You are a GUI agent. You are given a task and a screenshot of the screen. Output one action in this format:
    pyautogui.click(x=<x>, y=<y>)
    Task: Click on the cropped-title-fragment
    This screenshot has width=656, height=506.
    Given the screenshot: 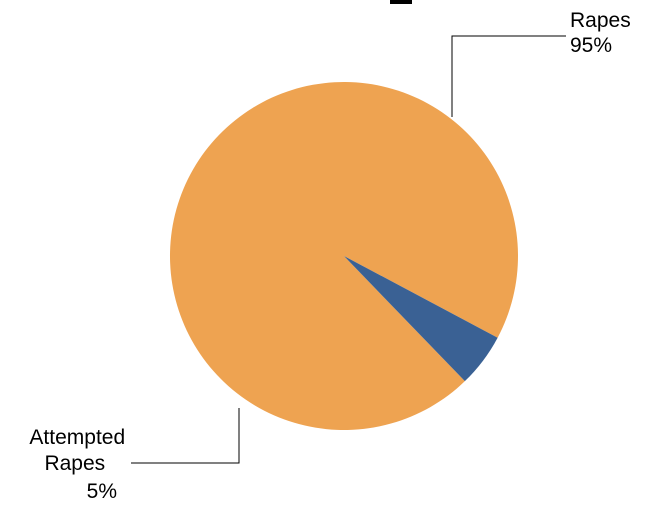 What is the action you would take?
    pyautogui.click(x=401, y=2)
    